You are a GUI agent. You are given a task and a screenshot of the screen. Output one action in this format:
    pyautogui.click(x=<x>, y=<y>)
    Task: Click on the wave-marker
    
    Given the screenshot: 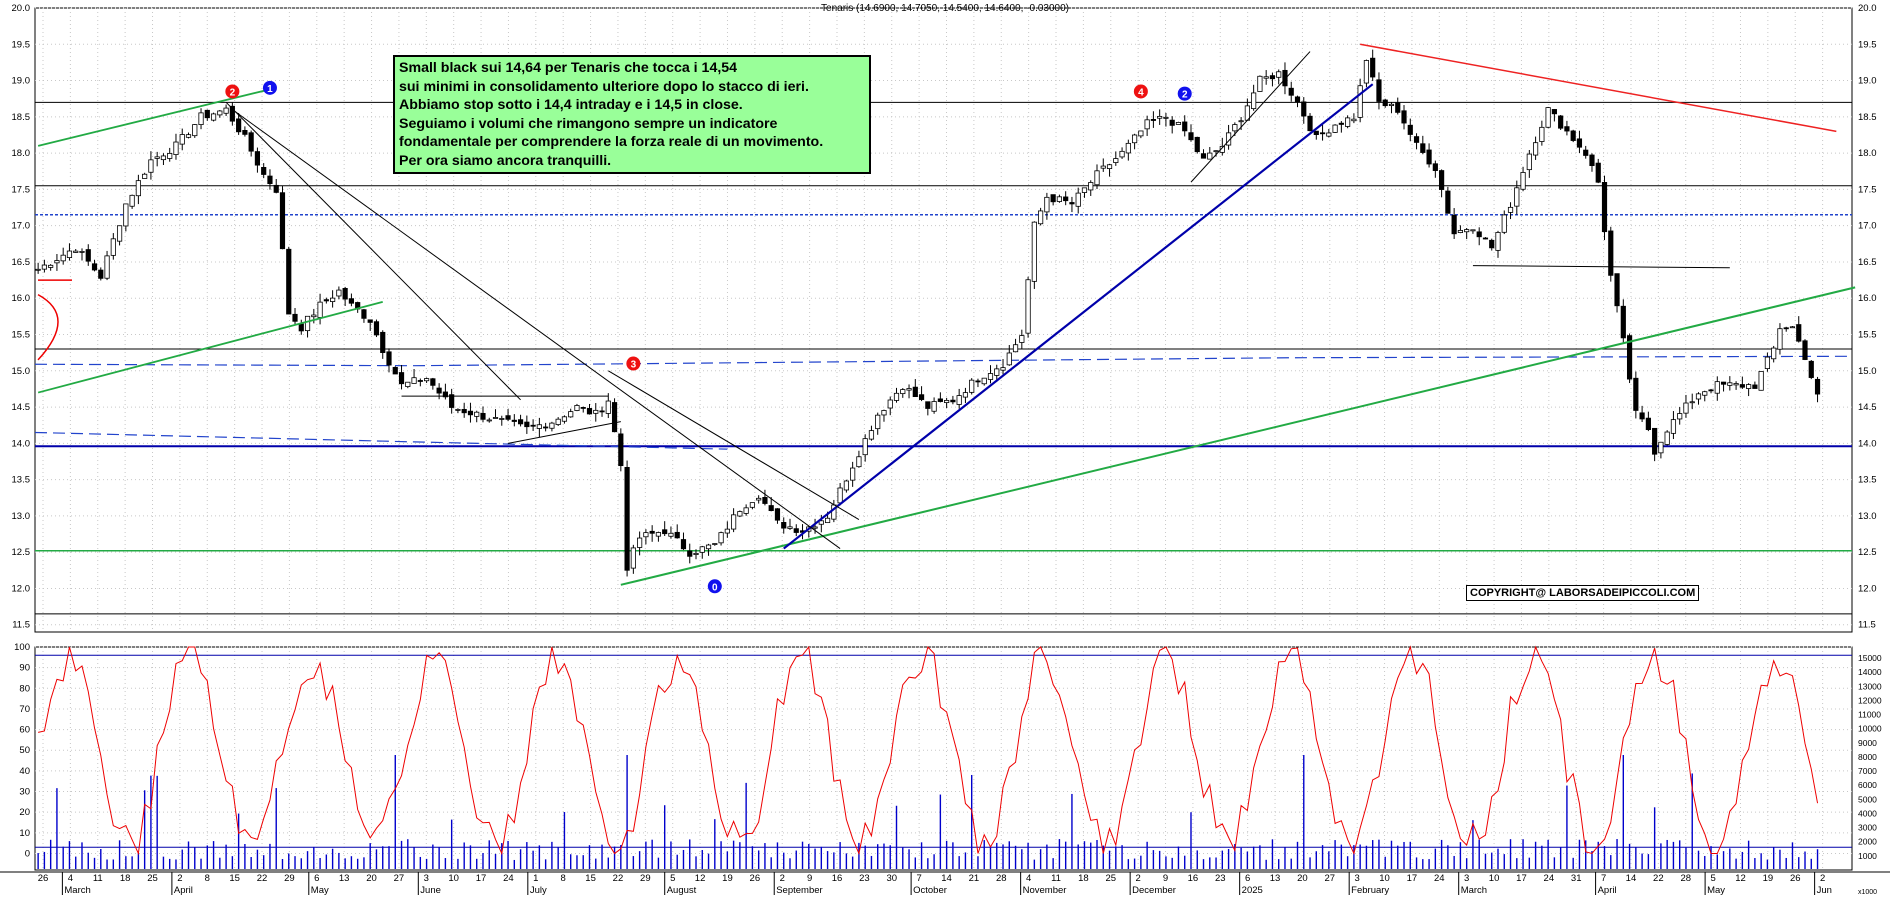 What is the action you would take?
    pyautogui.click(x=1184, y=93)
    